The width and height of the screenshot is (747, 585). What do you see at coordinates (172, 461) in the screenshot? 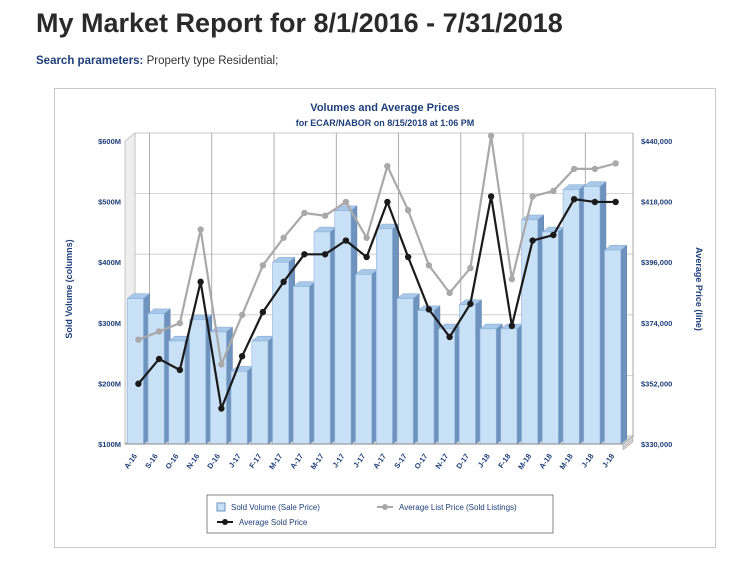
I see `category-label: O-16` at bounding box center [172, 461].